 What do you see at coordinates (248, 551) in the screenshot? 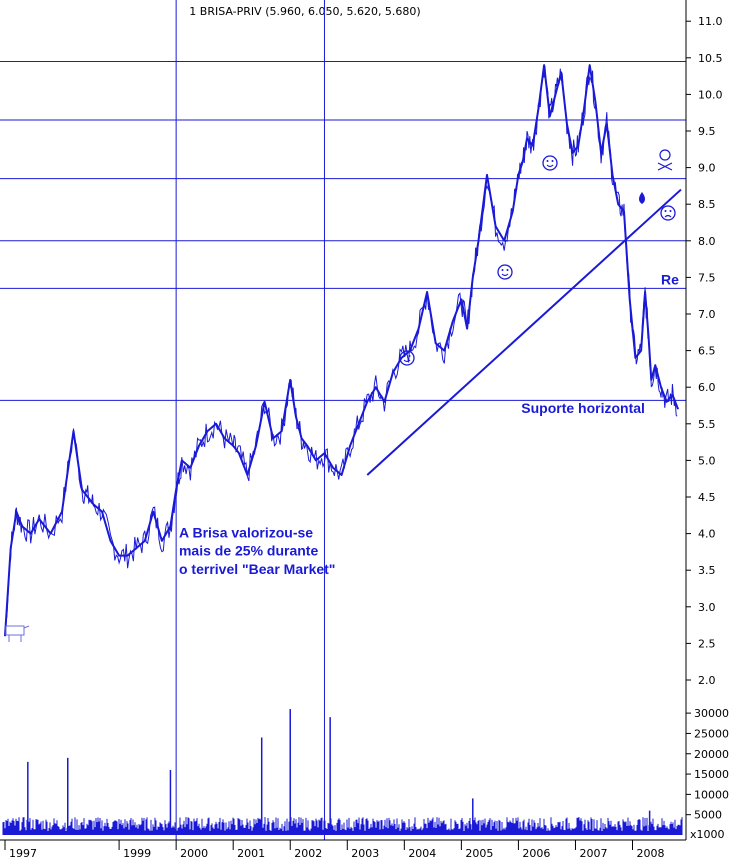
I see `annotation-text: mais de 25% durante` at bounding box center [248, 551].